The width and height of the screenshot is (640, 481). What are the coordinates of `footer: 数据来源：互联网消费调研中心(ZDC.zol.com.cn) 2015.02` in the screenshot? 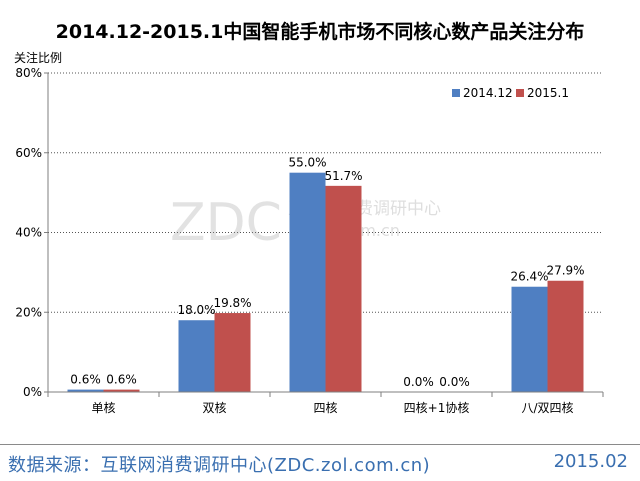 It's located at (320, 462).